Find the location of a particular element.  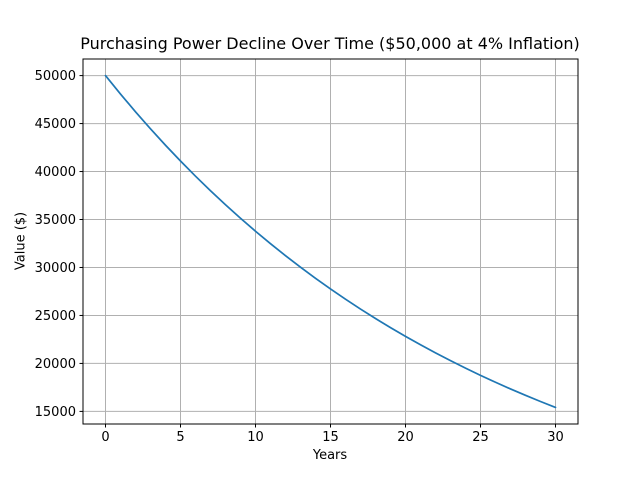

x-axis-label: Years is located at coordinates (330, 455).